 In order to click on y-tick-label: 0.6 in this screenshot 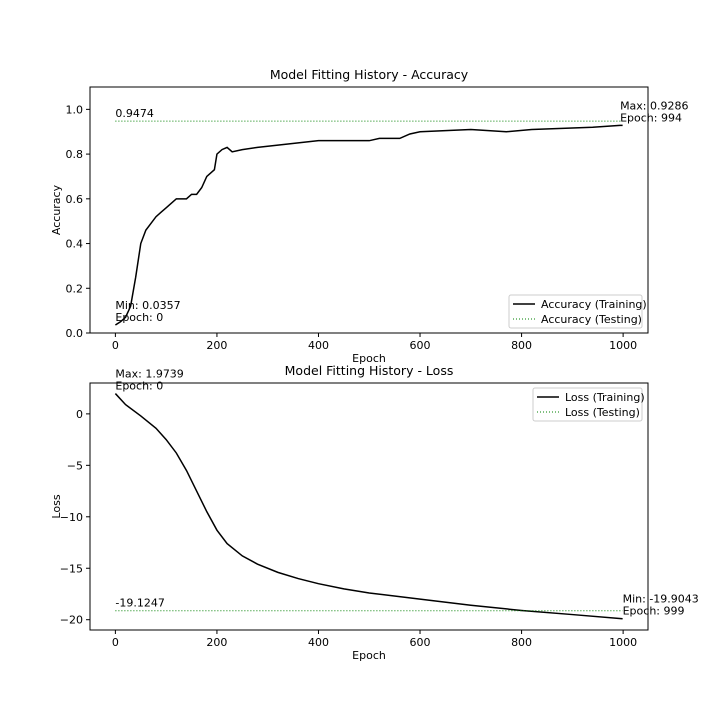, I will do `click(75, 199)`.